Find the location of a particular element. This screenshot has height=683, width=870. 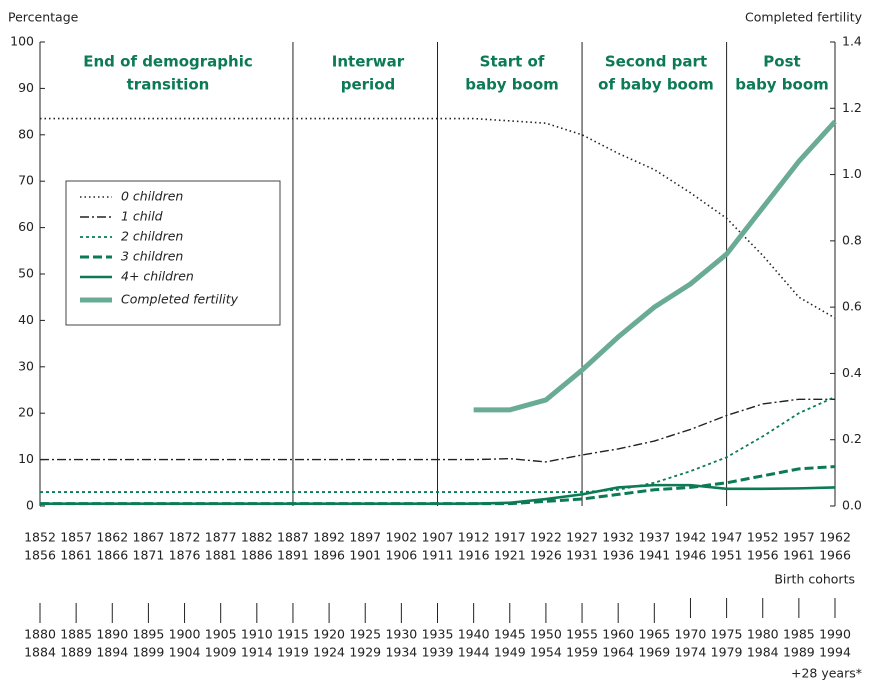

x-tick-label: 1891 is located at coordinates (293, 555).